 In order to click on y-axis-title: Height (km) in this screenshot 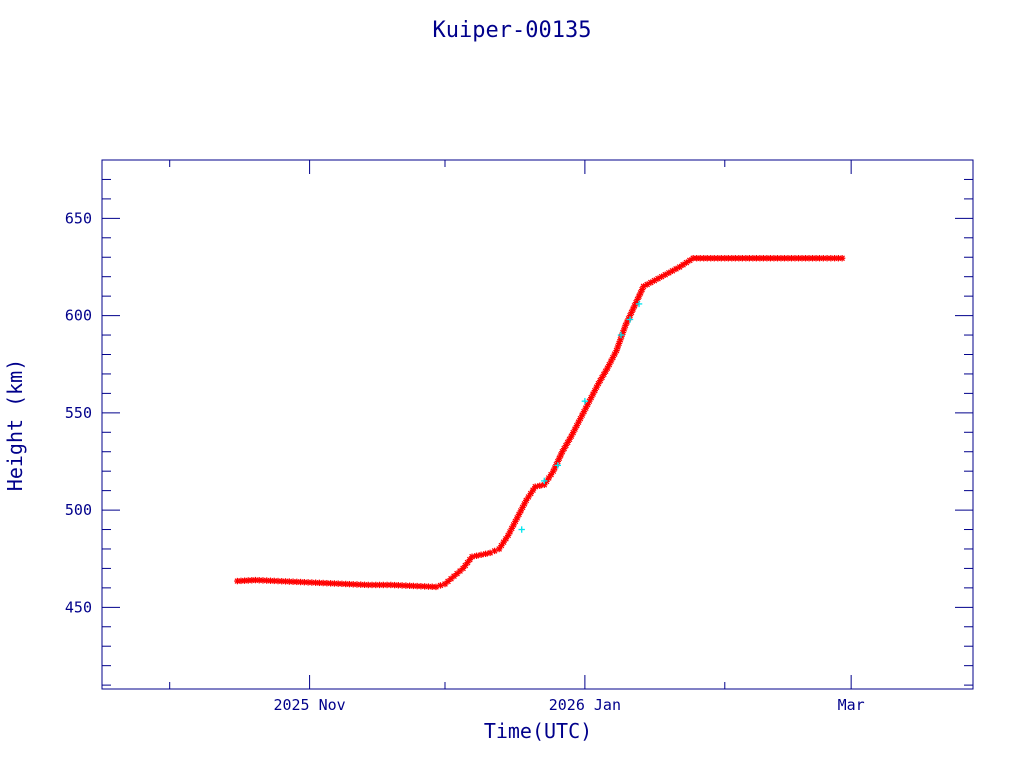, I will do `click(15, 425)`.